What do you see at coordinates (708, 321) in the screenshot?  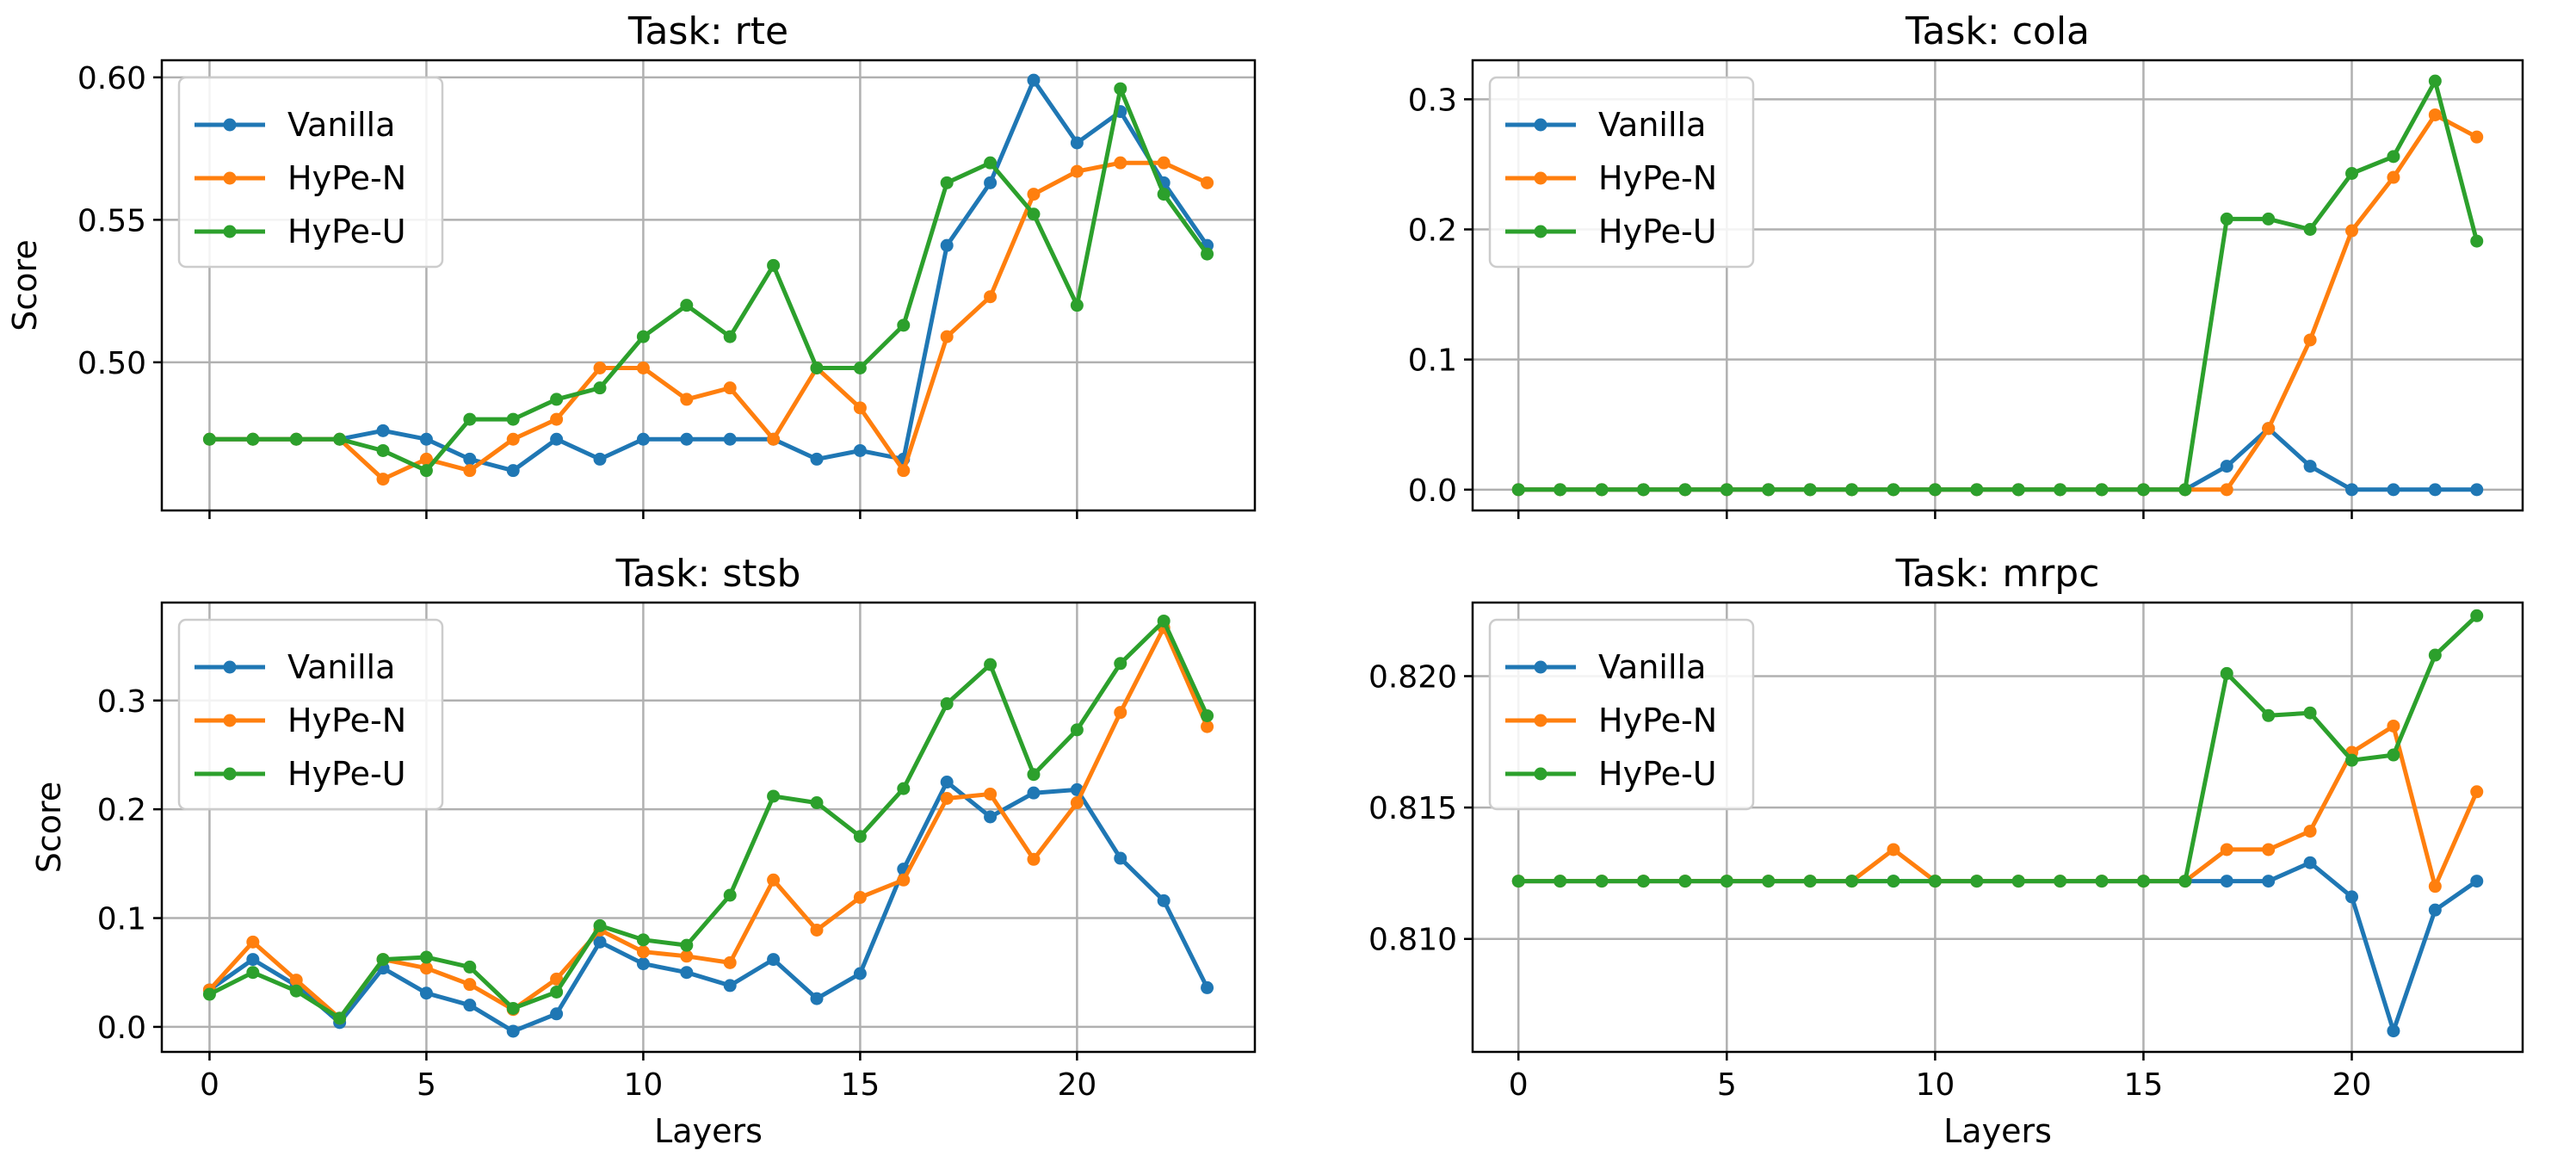 I see `series-line-hype-n` at bounding box center [708, 321].